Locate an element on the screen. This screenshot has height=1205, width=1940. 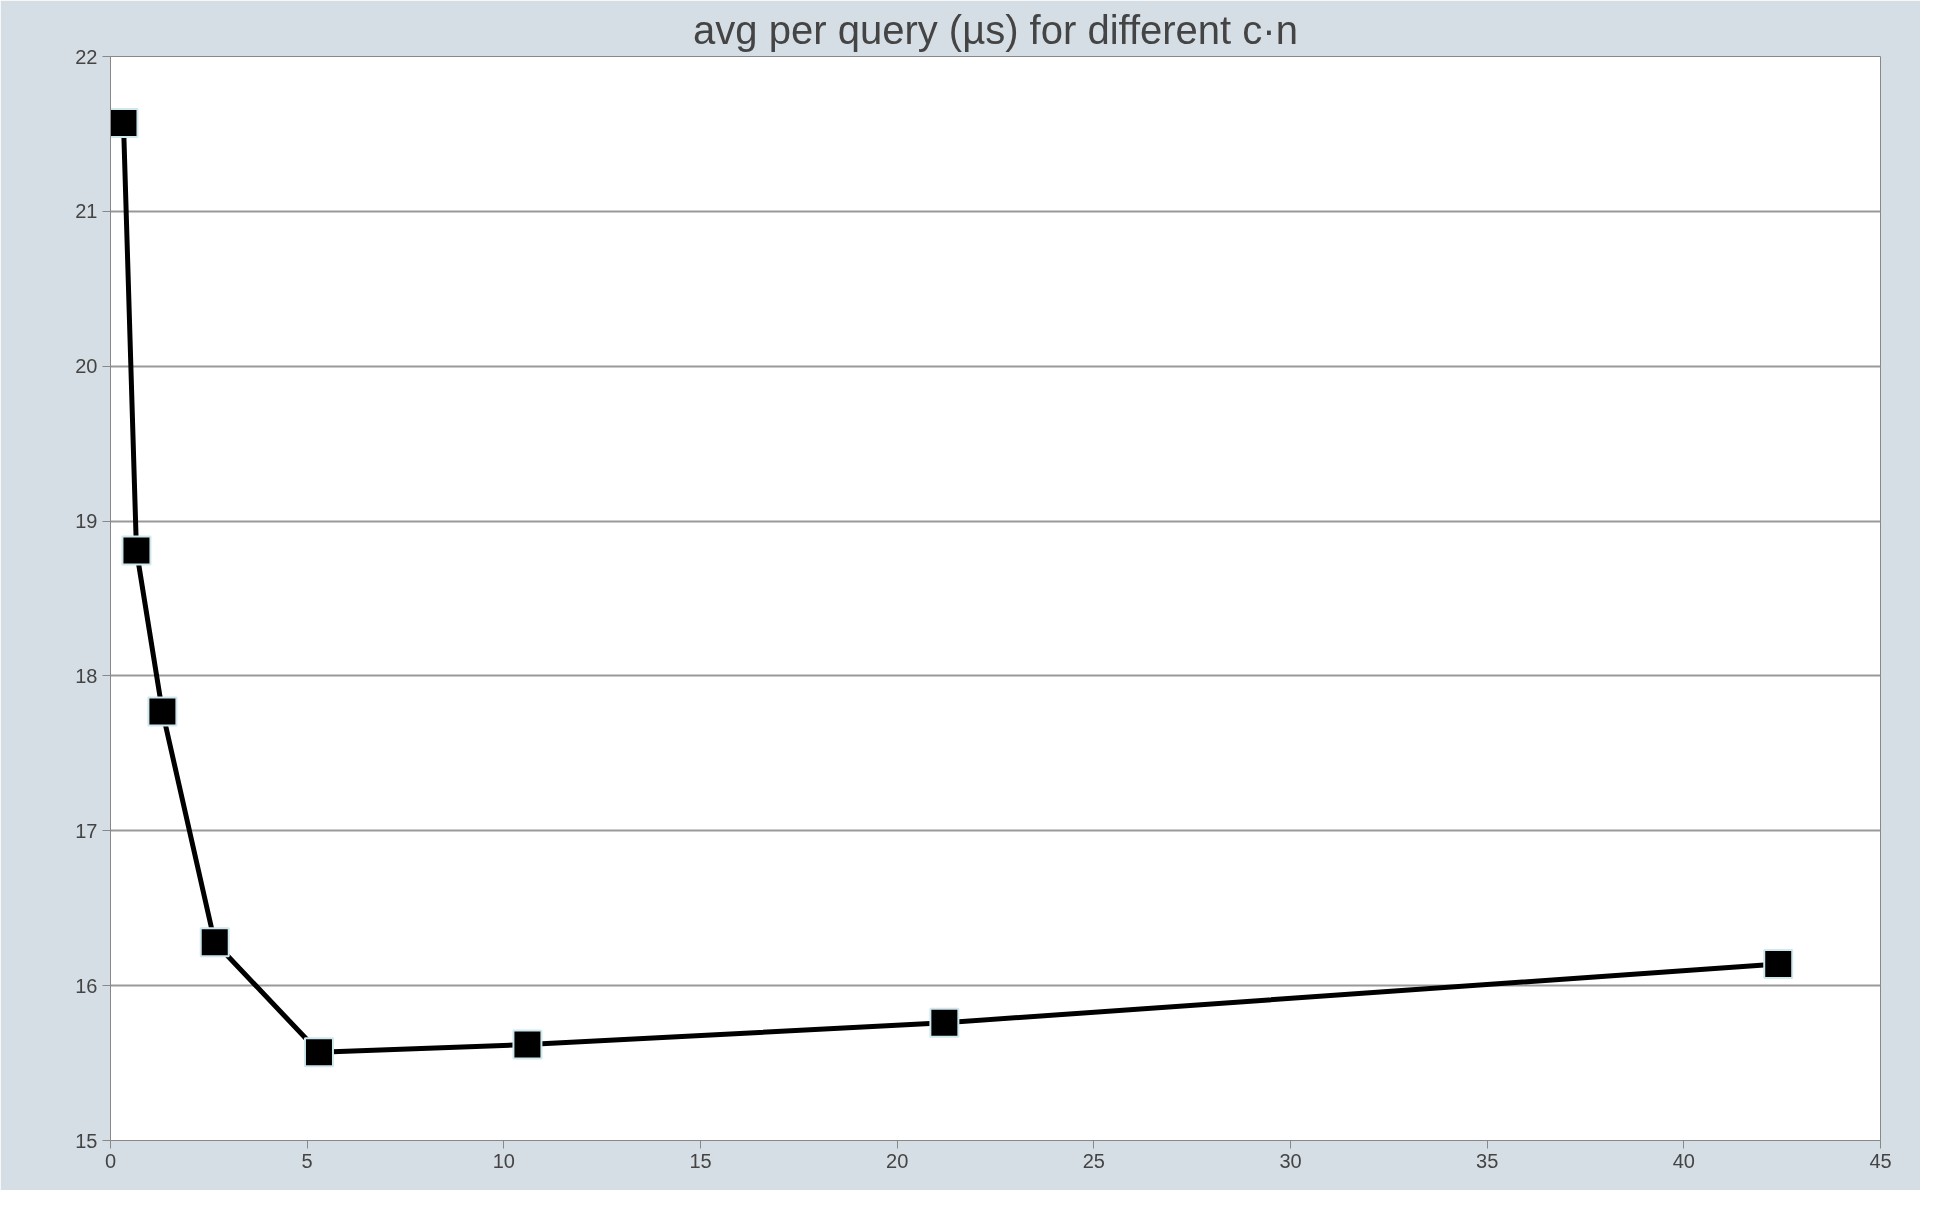
y-tick-label: 20 is located at coordinates (86, 366).